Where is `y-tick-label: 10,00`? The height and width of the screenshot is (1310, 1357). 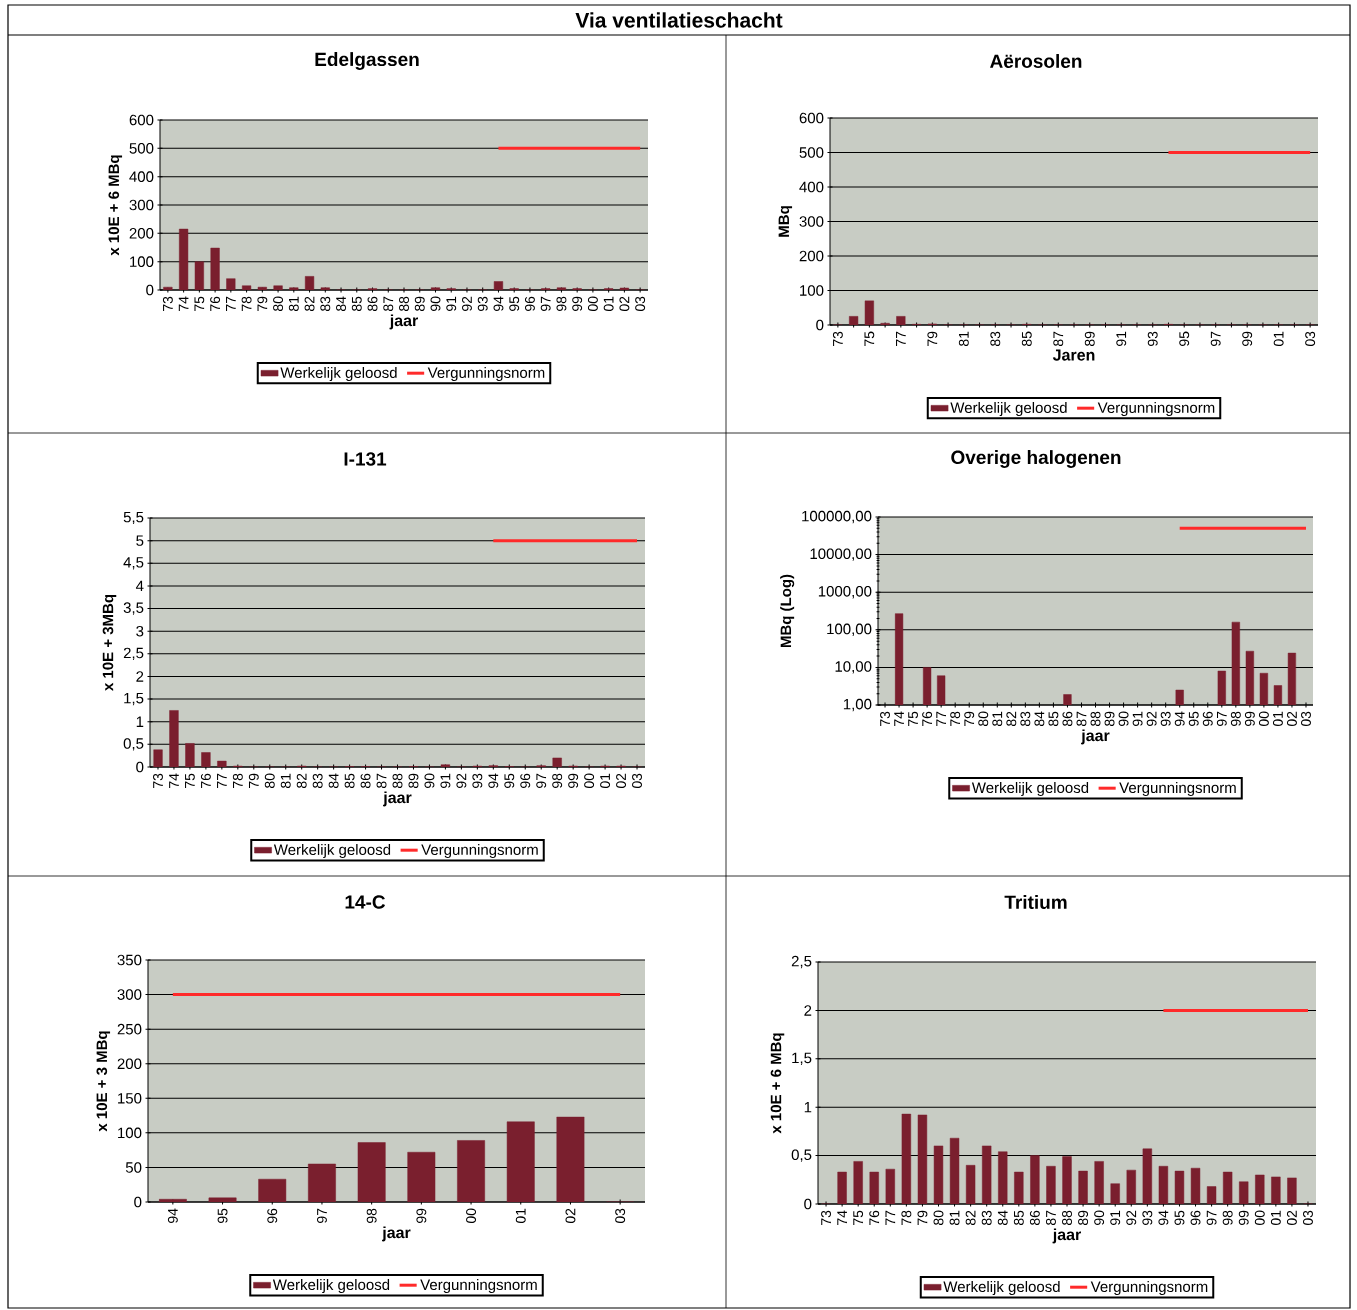 y-tick-label: 10,00 is located at coordinates (853, 667).